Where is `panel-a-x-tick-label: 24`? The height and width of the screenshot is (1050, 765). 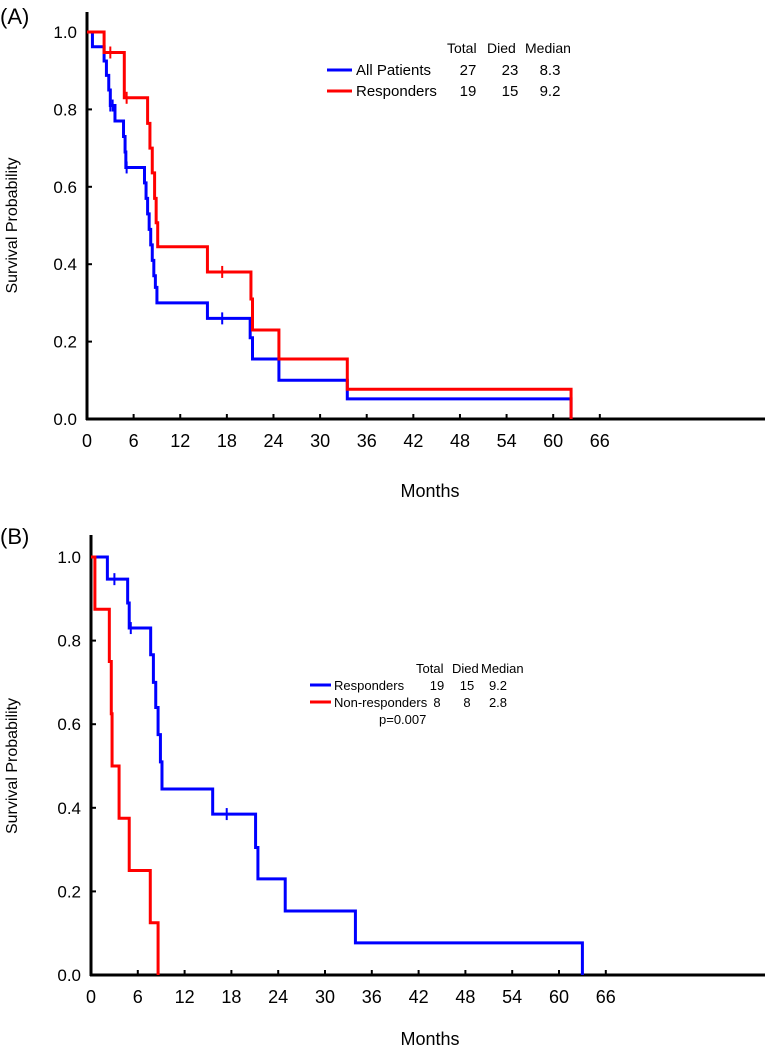 panel-a-x-tick-label: 24 is located at coordinates (273, 441).